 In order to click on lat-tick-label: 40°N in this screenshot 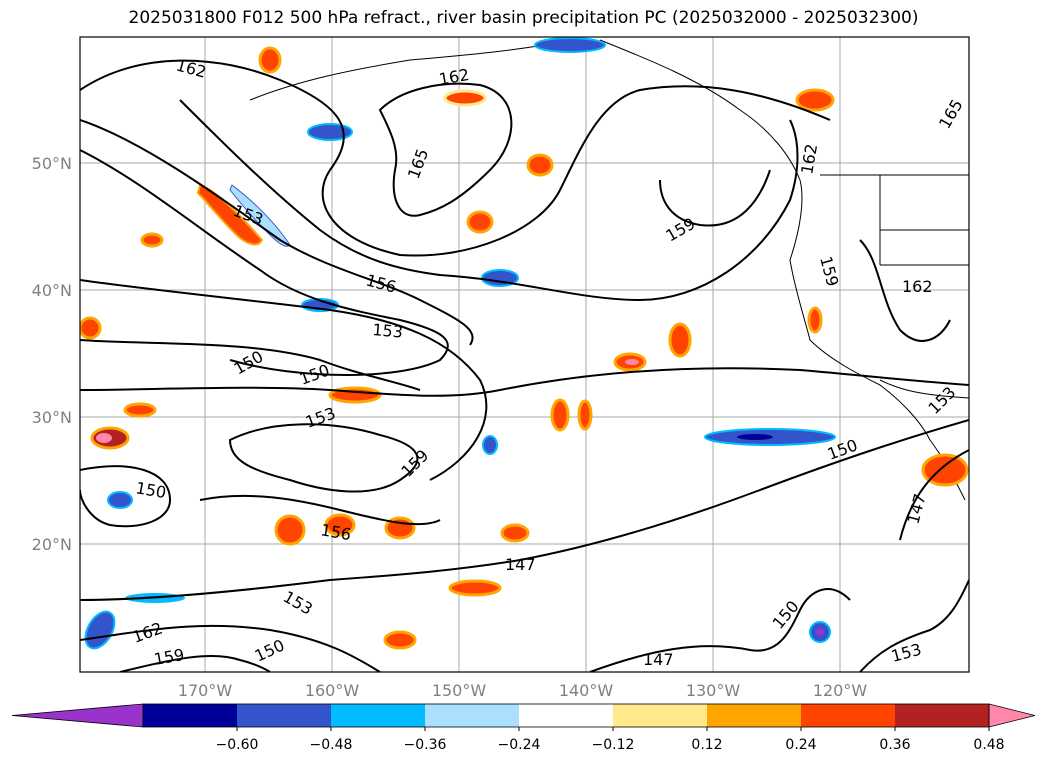, I will do `click(52, 290)`.